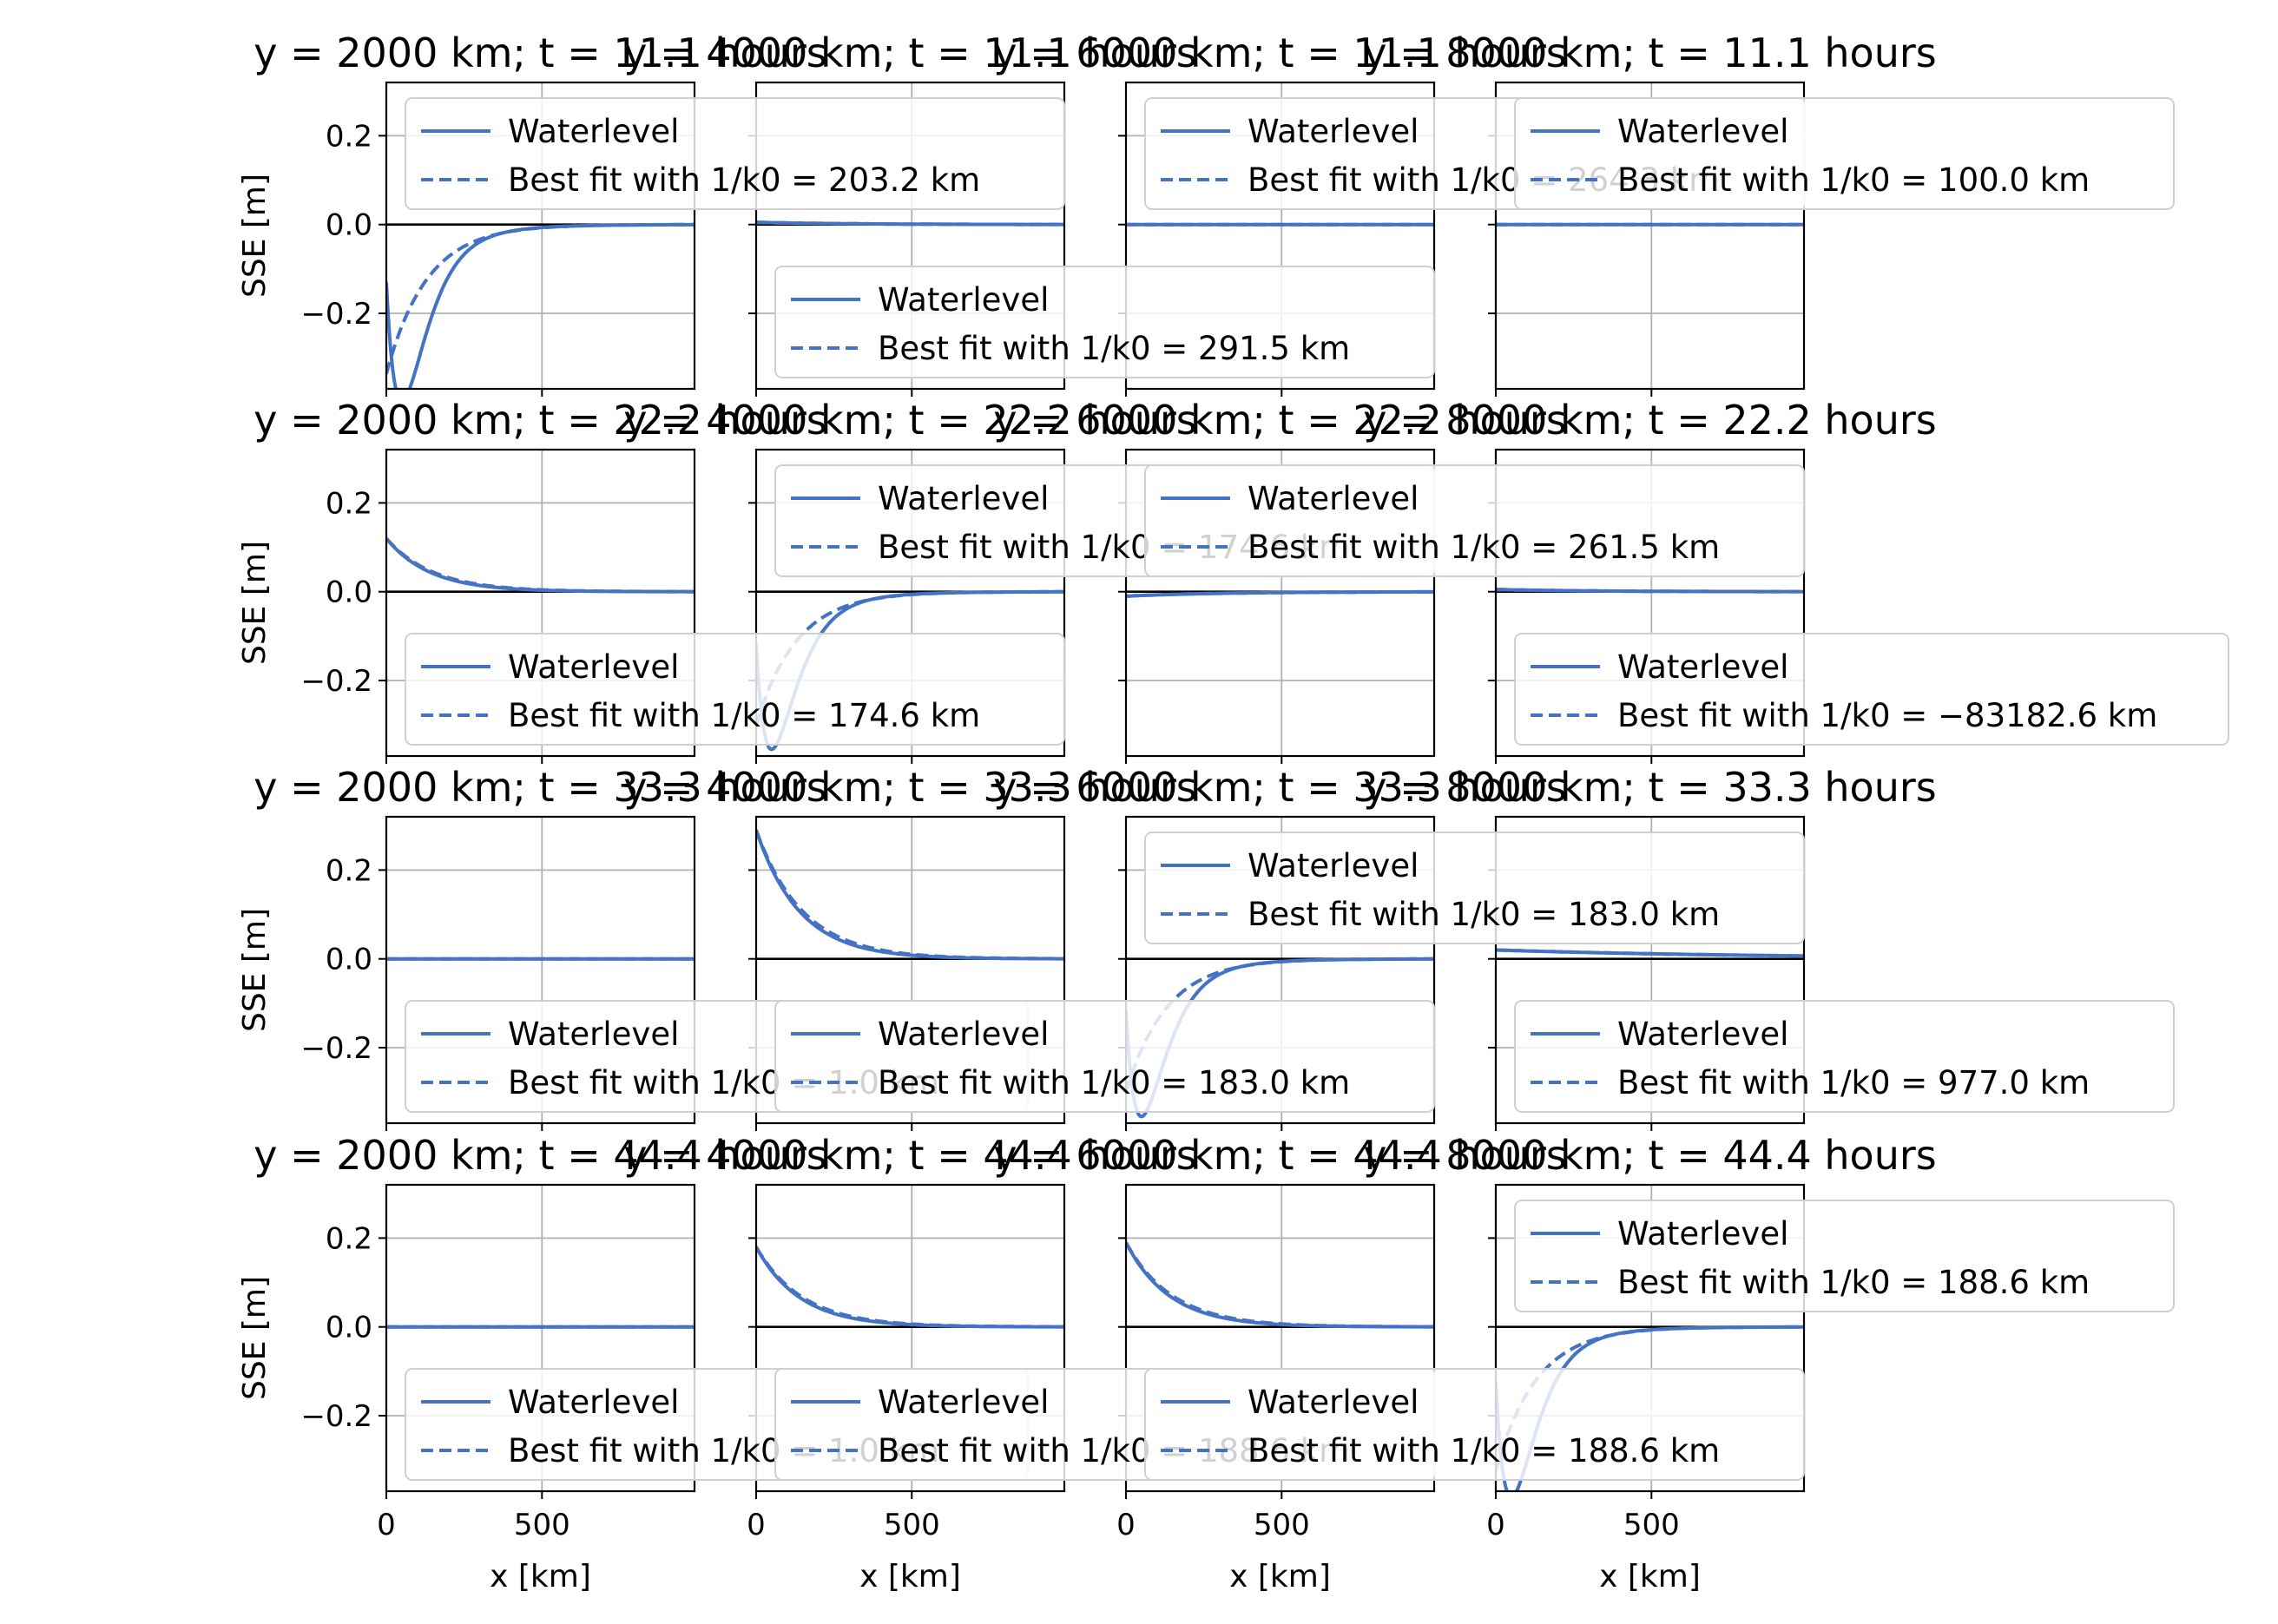 The height and width of the screenshot is (1624, 2278). Describe the element at coordinates (1649, 787) in the screenshot. I see `subplot-title: y = 8000 km; t = 33.3 hours` at that location.